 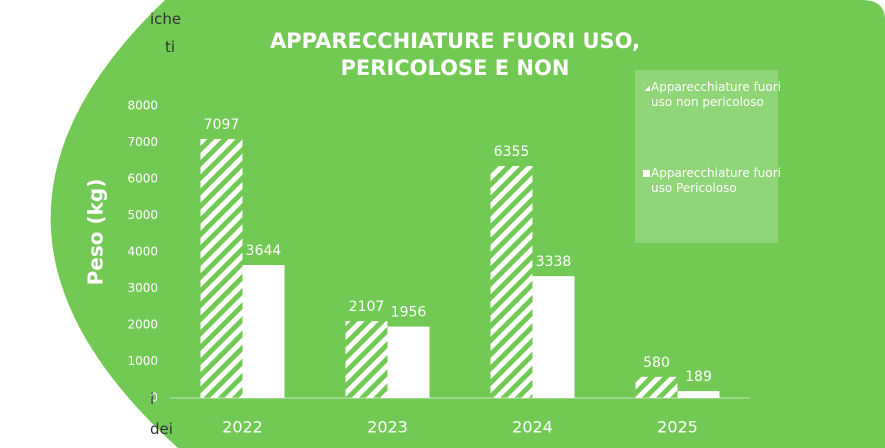 What do you see at coordinates (387, 427) in the screenshot?
I see `x-tick-label: 2023` at bounding box center [387, 427].